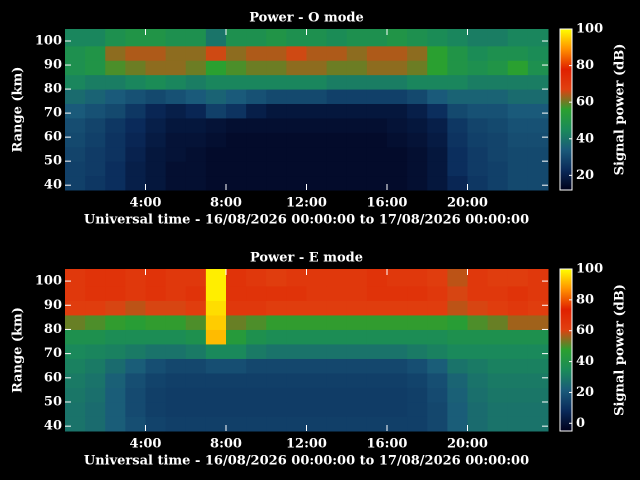 The width and height of the screenshot is (640, 480). What do you see at coordinates (146, 444) in the screenshot?
I see `x-tick-label: 4:00` at bounding box center [146, 444].